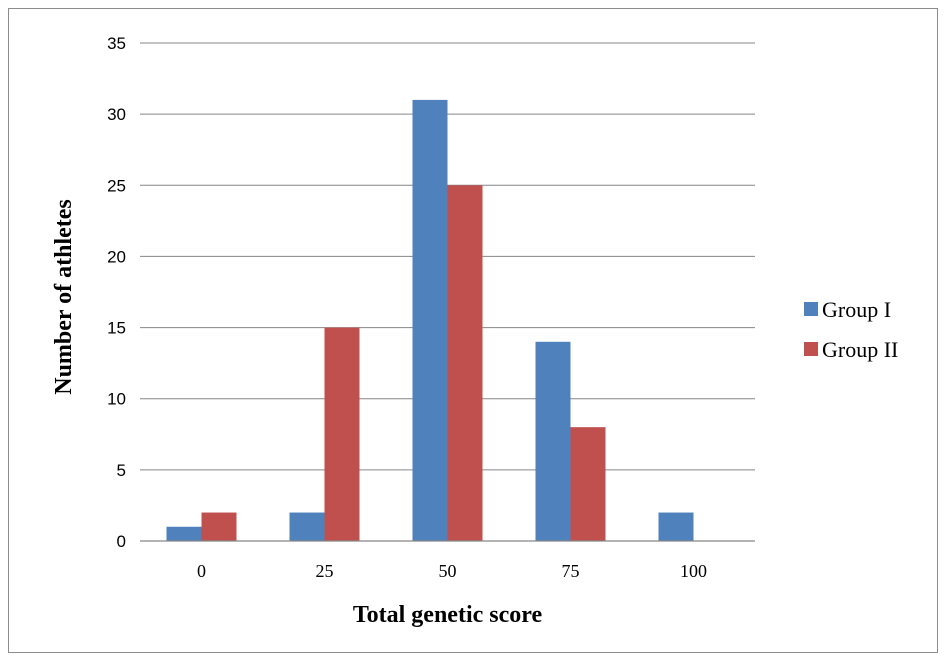 Image resolution: width=948 pixels, height=657 pixels. Describe the element at coordinates (325, 571) in the screenshot. I see `x-tick-label: 25` at that location.